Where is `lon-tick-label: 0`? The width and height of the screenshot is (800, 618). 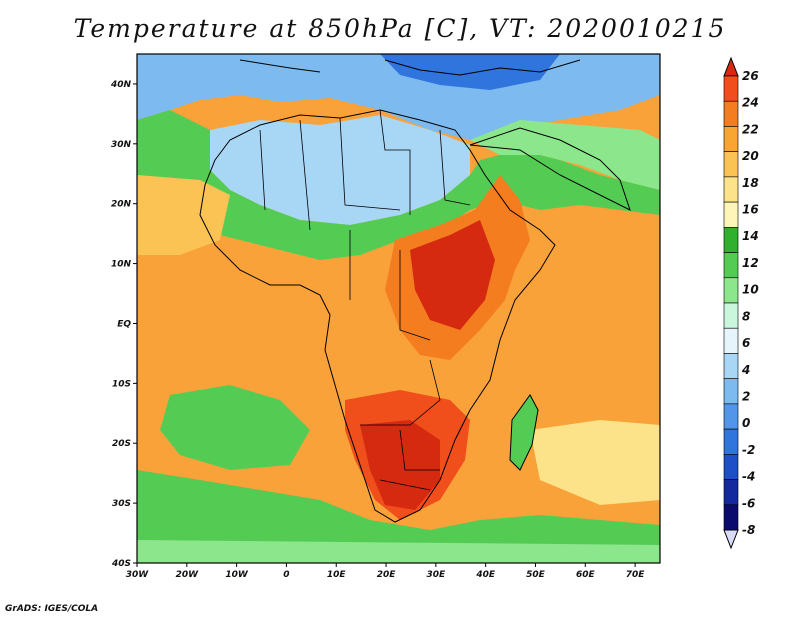
lon-tick-label: 0 is located at coordinates (286, 575).